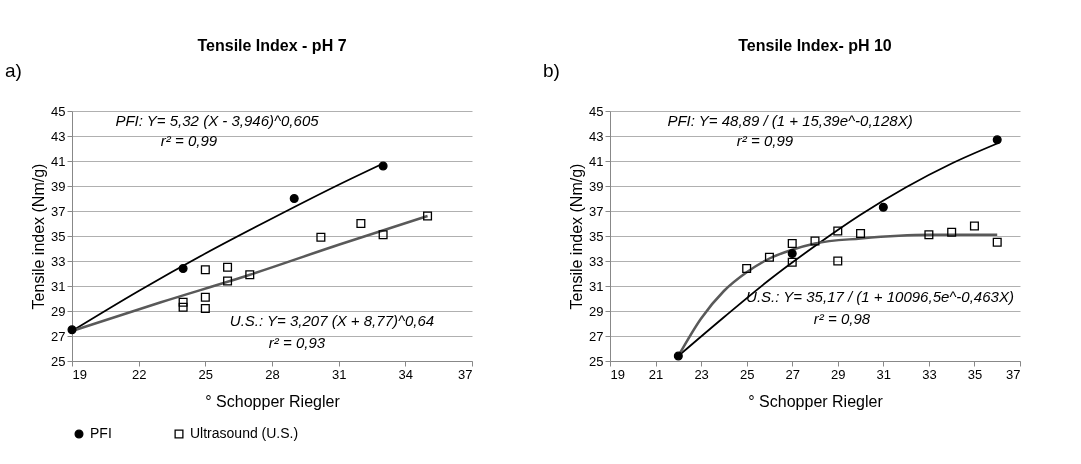 The width and height of the screenshot is (1081, 464). Describe the element at coordinates (217, 120) in the screenshot. I see `annotation: PFI: Y= 5,32 (X - 3,946)^0,605` at that location.